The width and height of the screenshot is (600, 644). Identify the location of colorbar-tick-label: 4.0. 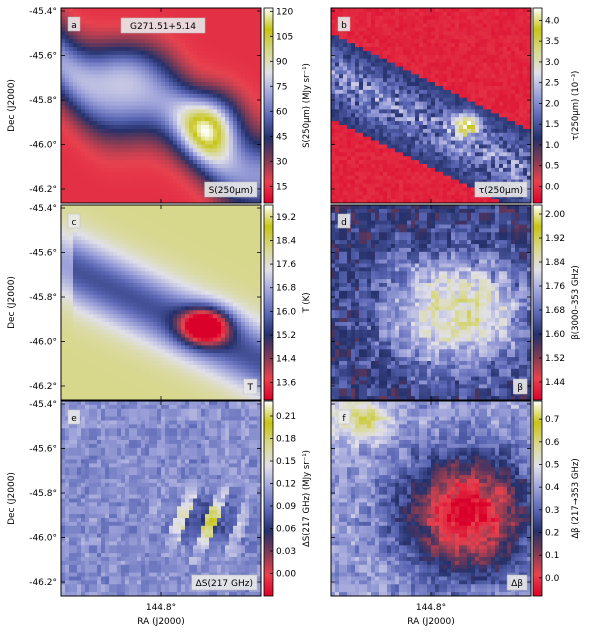
(552, 21).